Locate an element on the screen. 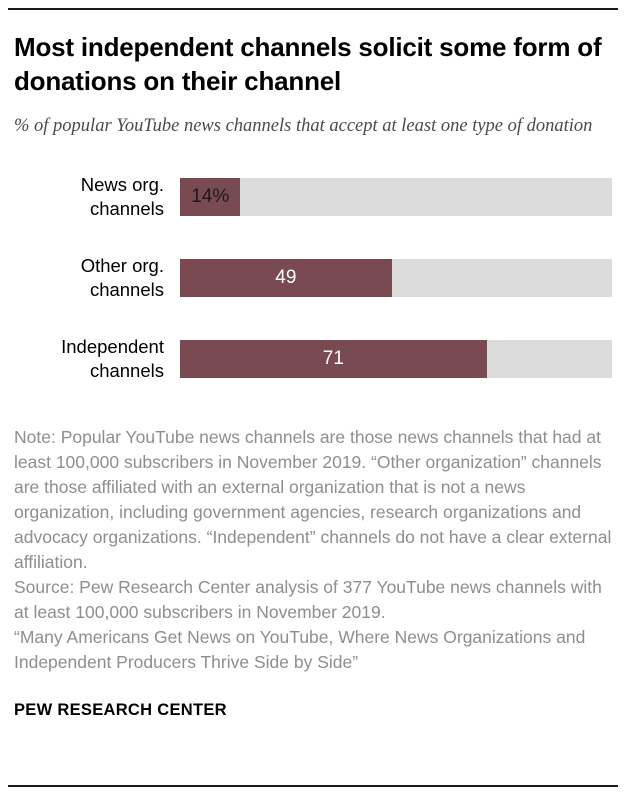 This screenshot has width=626, height=794. footer-brand: PEW RESEARCH CENTER is located at coordinates (120, 710).